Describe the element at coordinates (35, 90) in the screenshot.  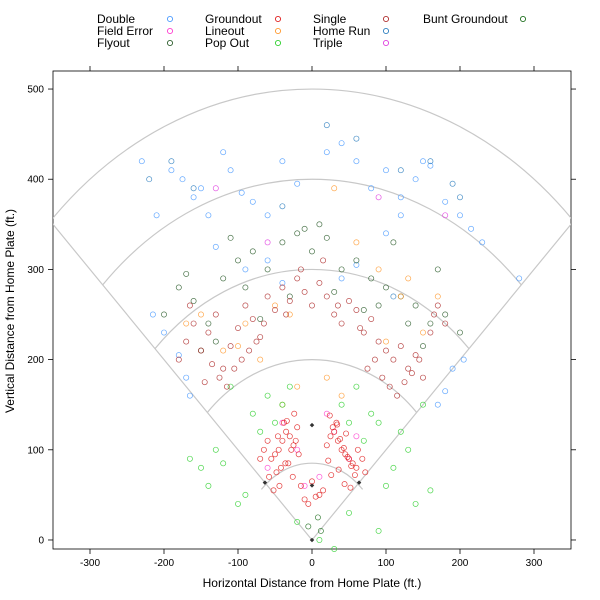
I see `y-tick-label: 500` at that location.